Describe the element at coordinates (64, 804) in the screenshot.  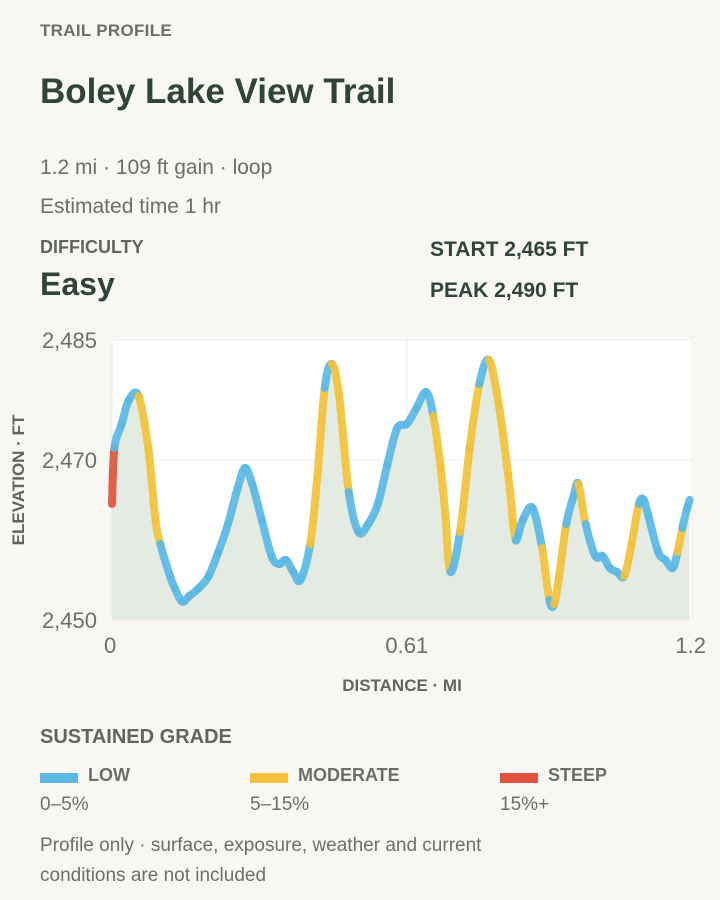
I see `legend-range-low: 0–5%` at that location.